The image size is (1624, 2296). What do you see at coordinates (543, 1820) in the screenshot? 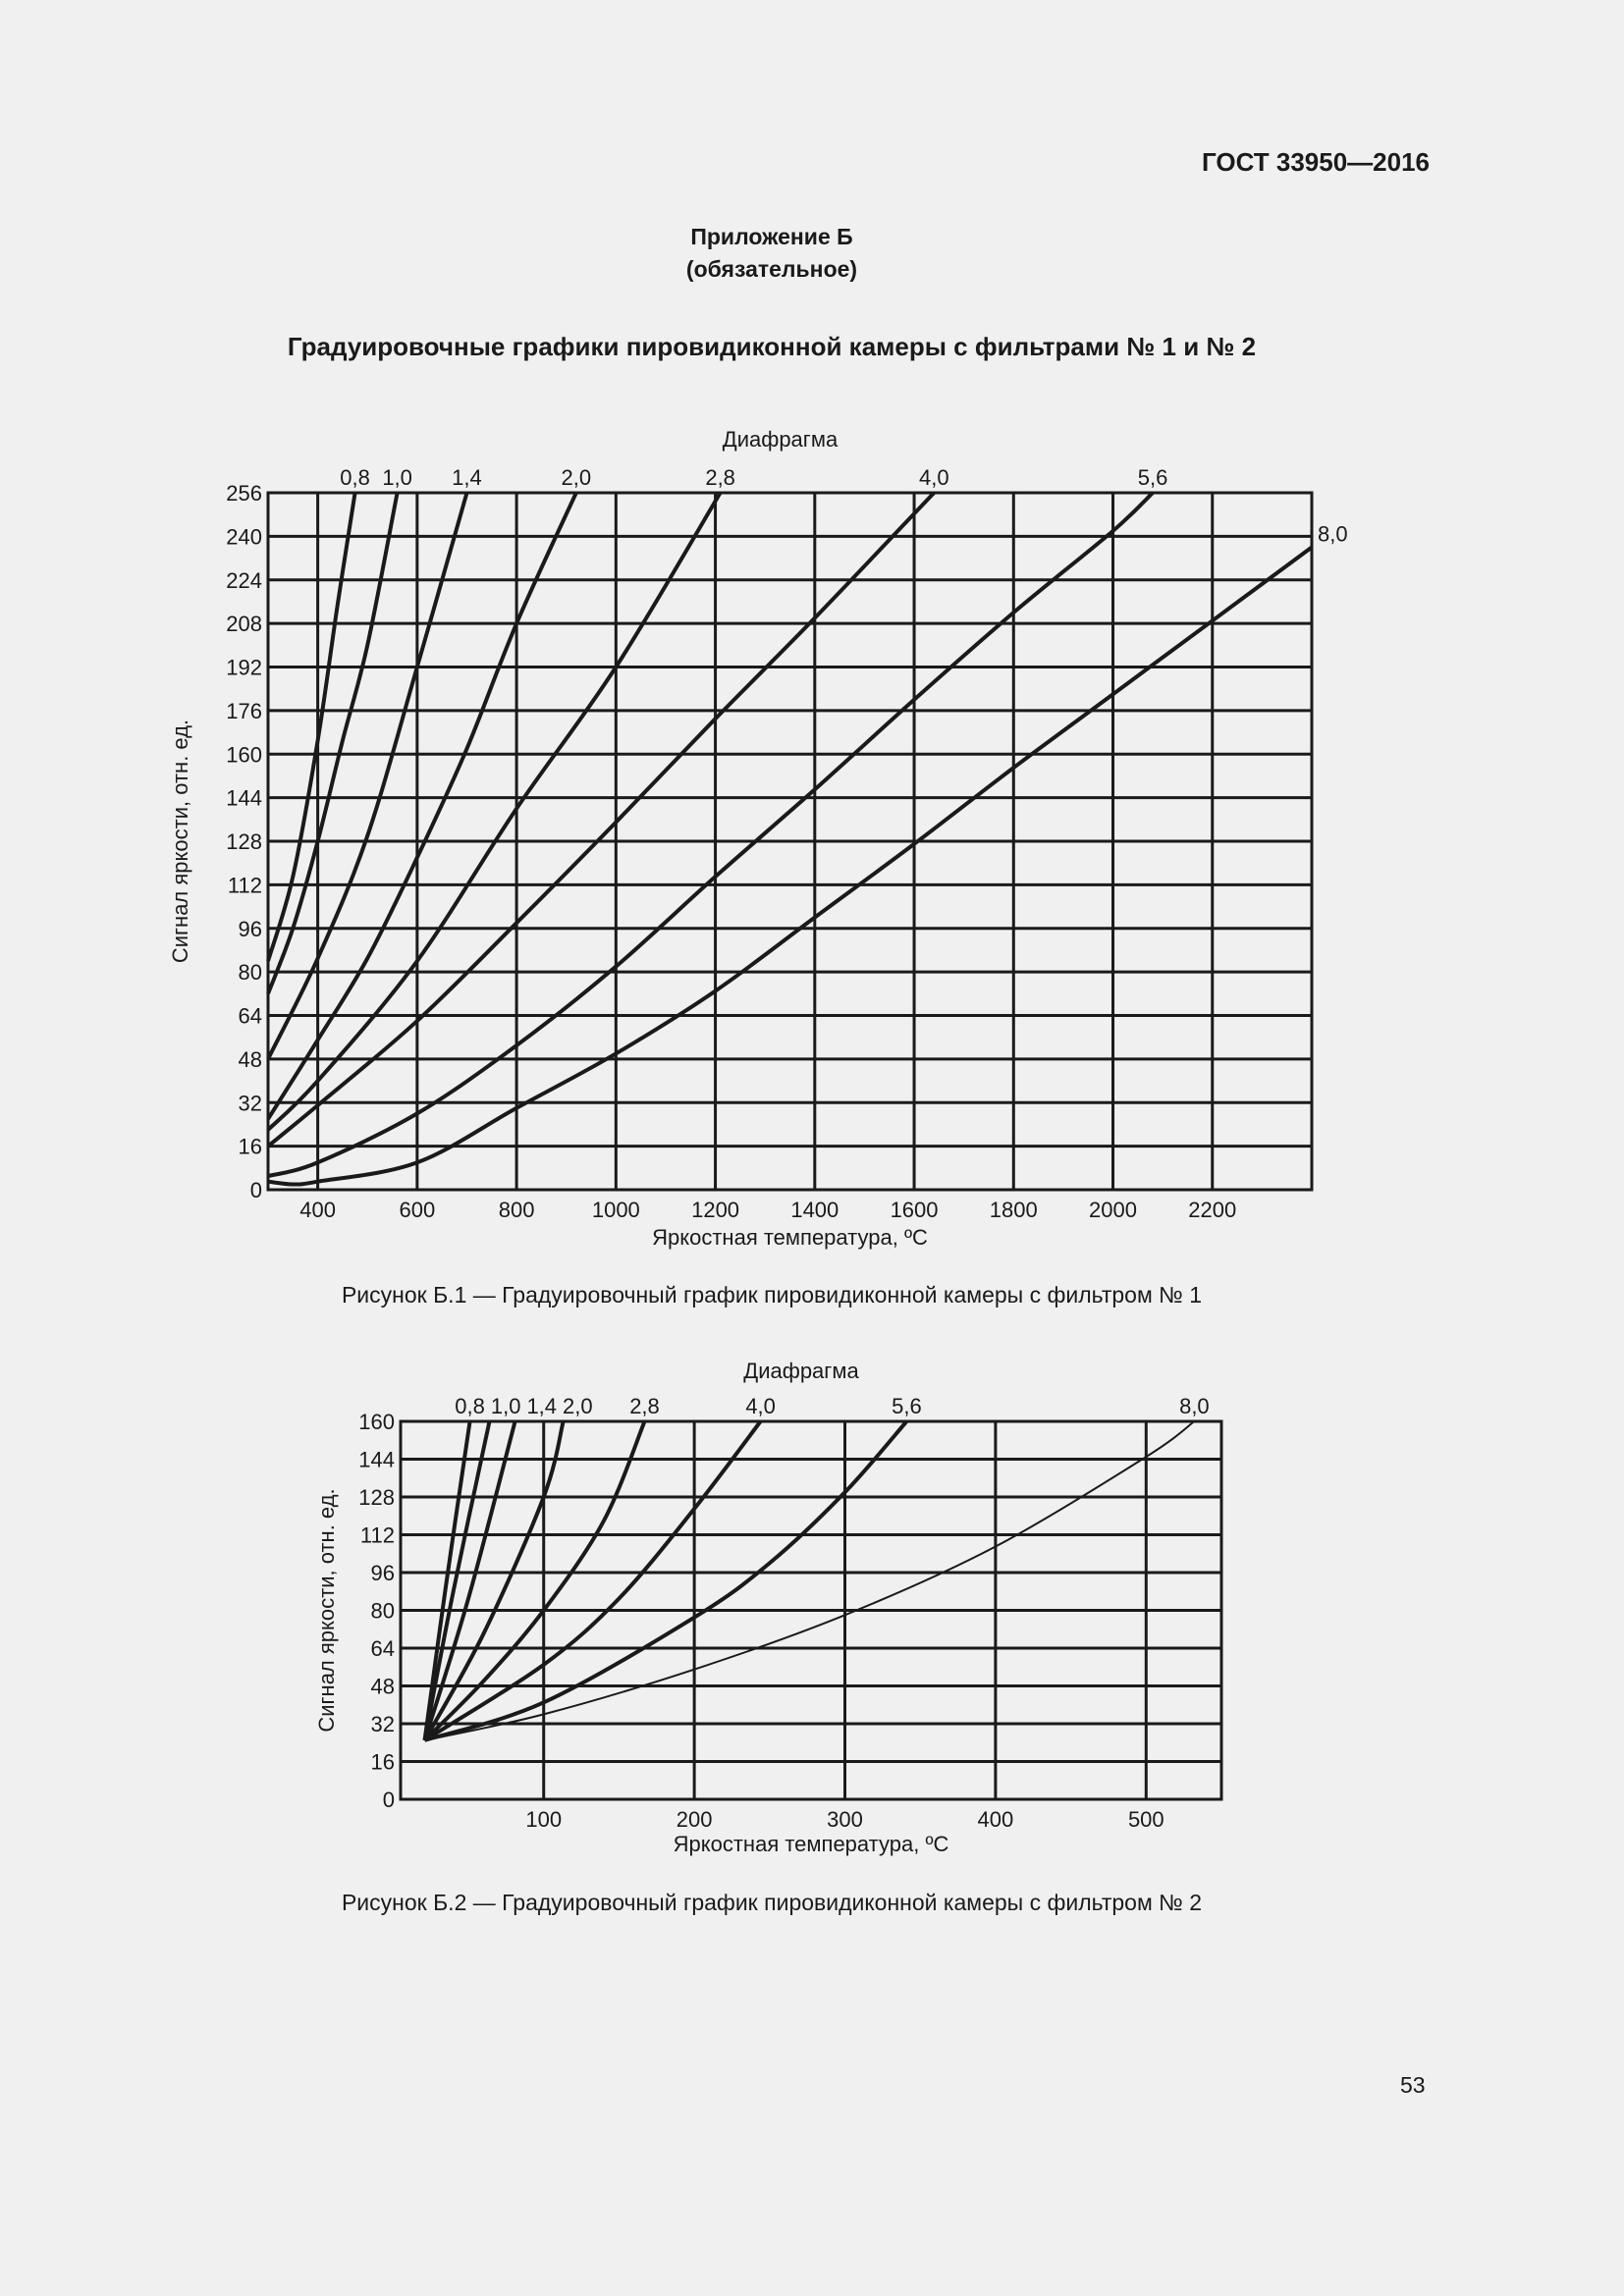
I see `x-tick-label: 100` at bounding box center [543, 1820].